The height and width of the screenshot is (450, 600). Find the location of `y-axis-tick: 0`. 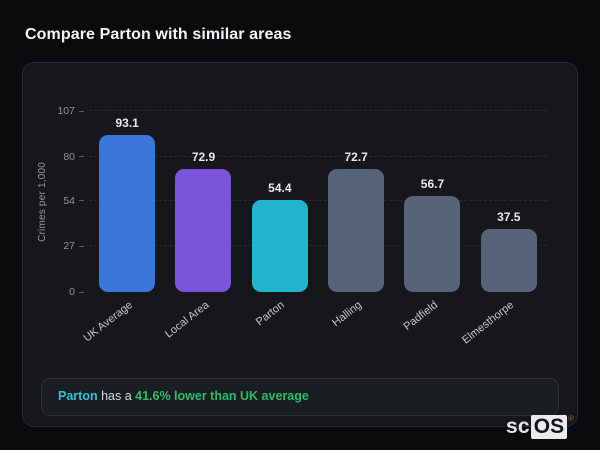

y-axis-tick: 0 is located at coordinates (68, 292).